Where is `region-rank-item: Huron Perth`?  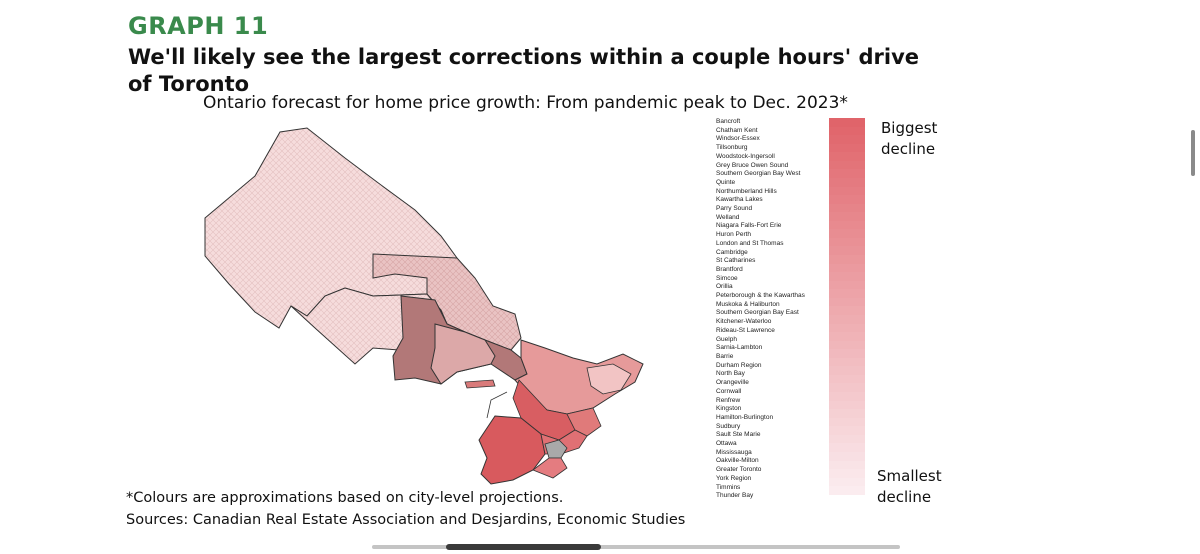 region-rank-item: Huron Perth is located at coordinates (734, 235).